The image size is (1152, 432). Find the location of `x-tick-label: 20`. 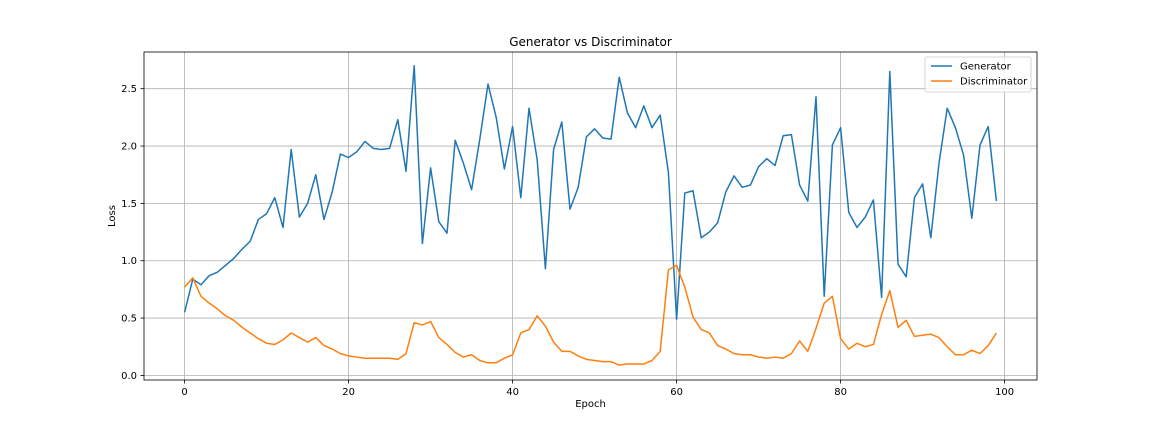

x-tick-label: 20 is located at coordinates (348, 392).